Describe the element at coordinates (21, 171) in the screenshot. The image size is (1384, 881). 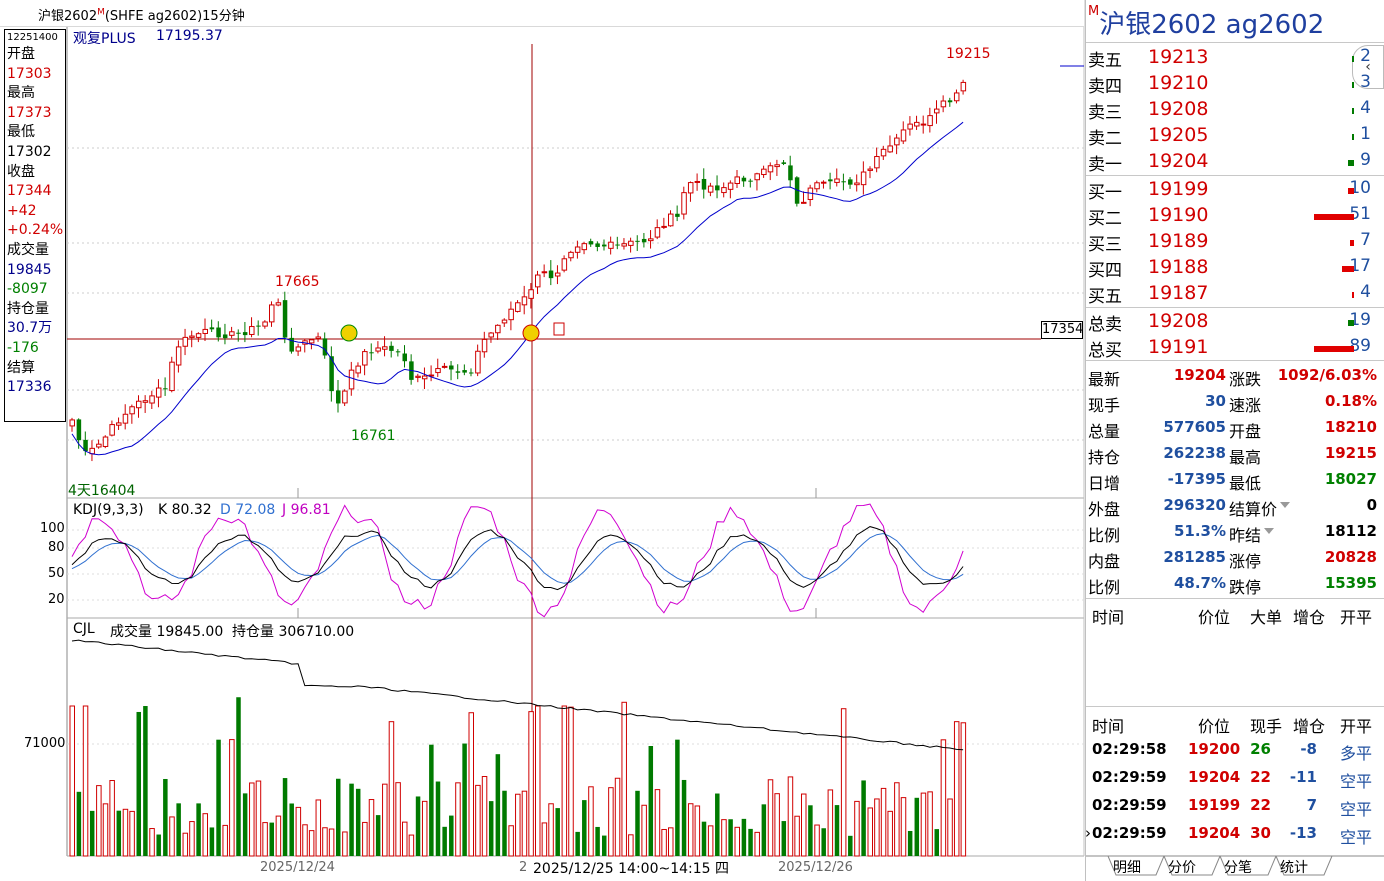
I see `close-label: 收盘` at that location.